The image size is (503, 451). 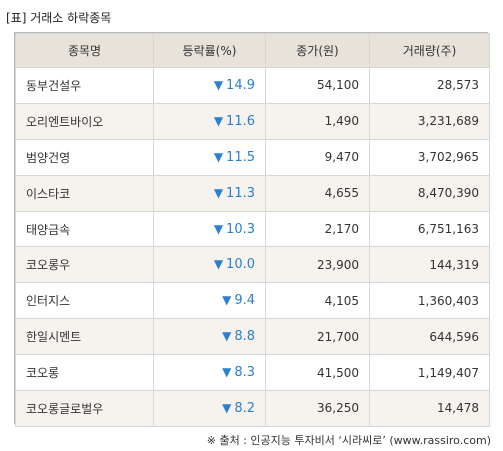 I want to click on change-rate-value: 11.5, so click(x=240, y=157).